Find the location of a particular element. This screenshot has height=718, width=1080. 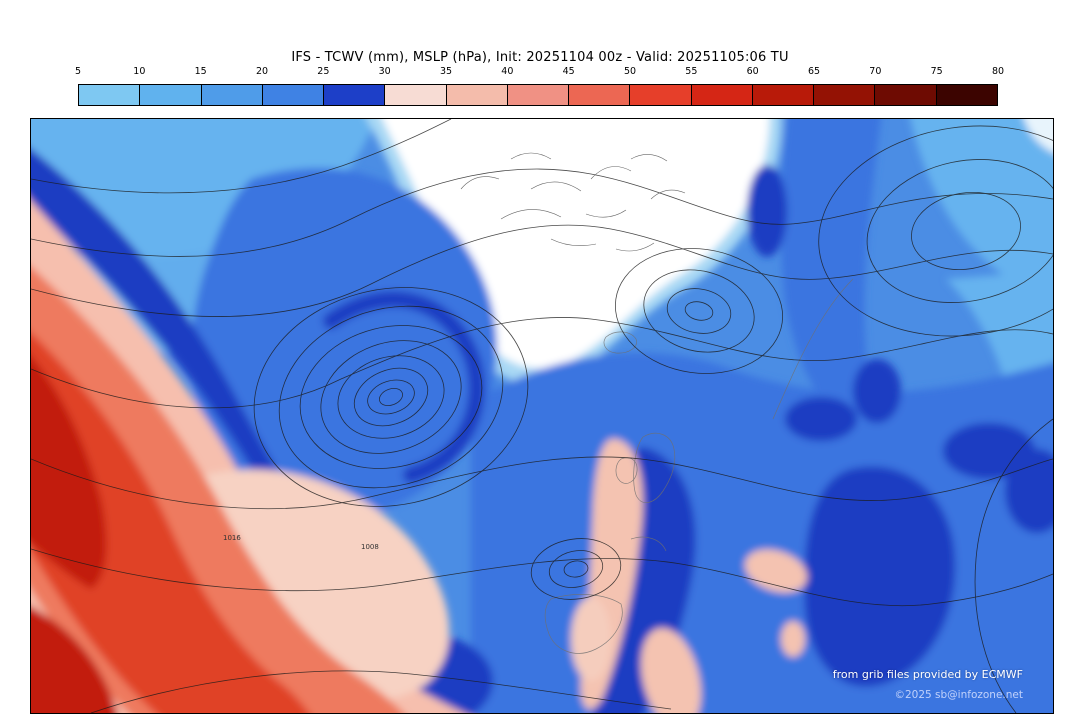

attribution-ecmwf: from grib files provided by ECMWF is located at coordinates (927, 674).